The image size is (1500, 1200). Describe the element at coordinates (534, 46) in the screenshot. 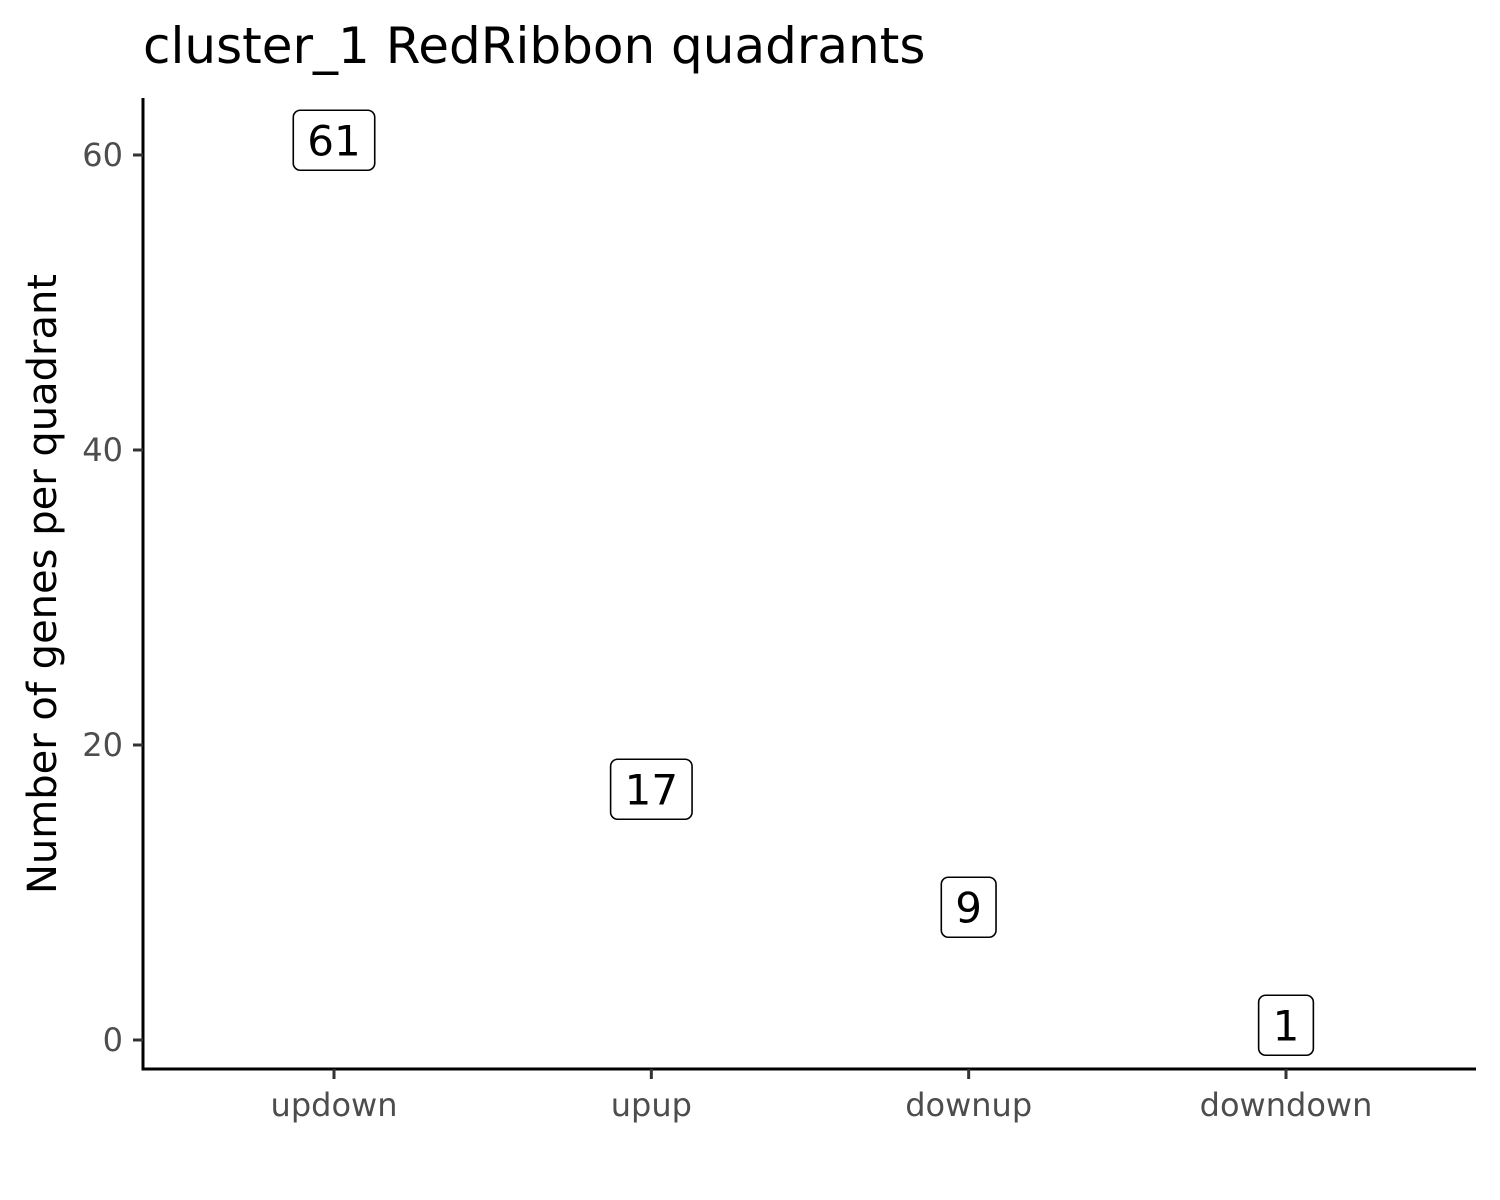

I see `chart-title: cluster_1 RedRibbon quadrants` at that location.